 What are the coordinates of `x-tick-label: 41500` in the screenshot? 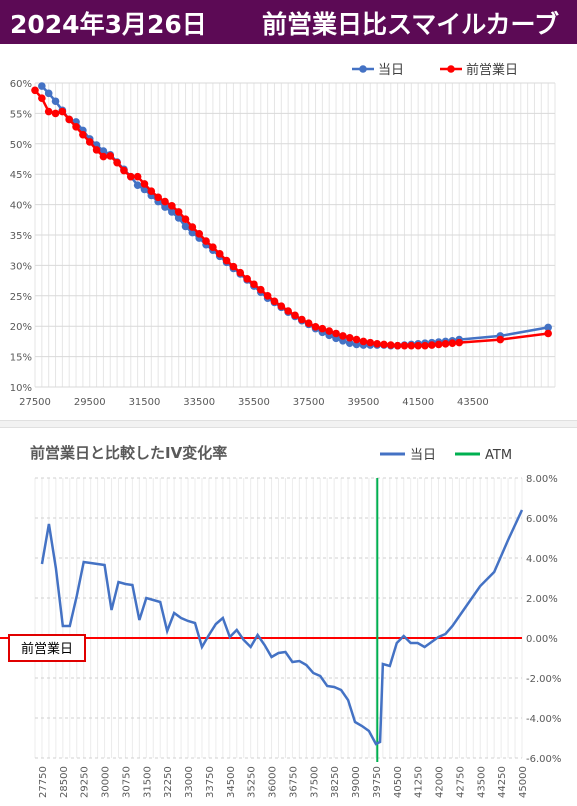 It's located at (418, 402).